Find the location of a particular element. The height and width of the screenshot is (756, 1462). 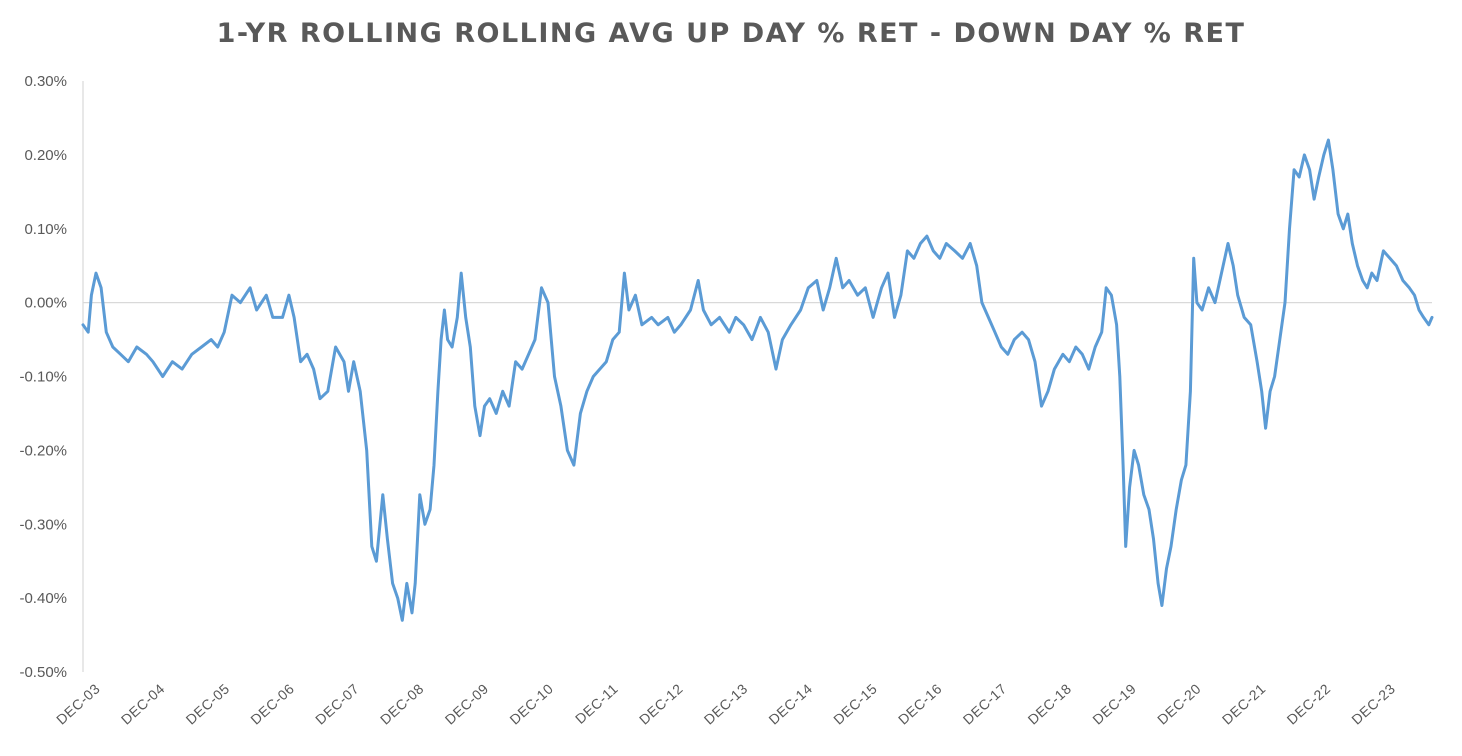

y-tick-label: -0.30% is located at coordinates (43, 524).